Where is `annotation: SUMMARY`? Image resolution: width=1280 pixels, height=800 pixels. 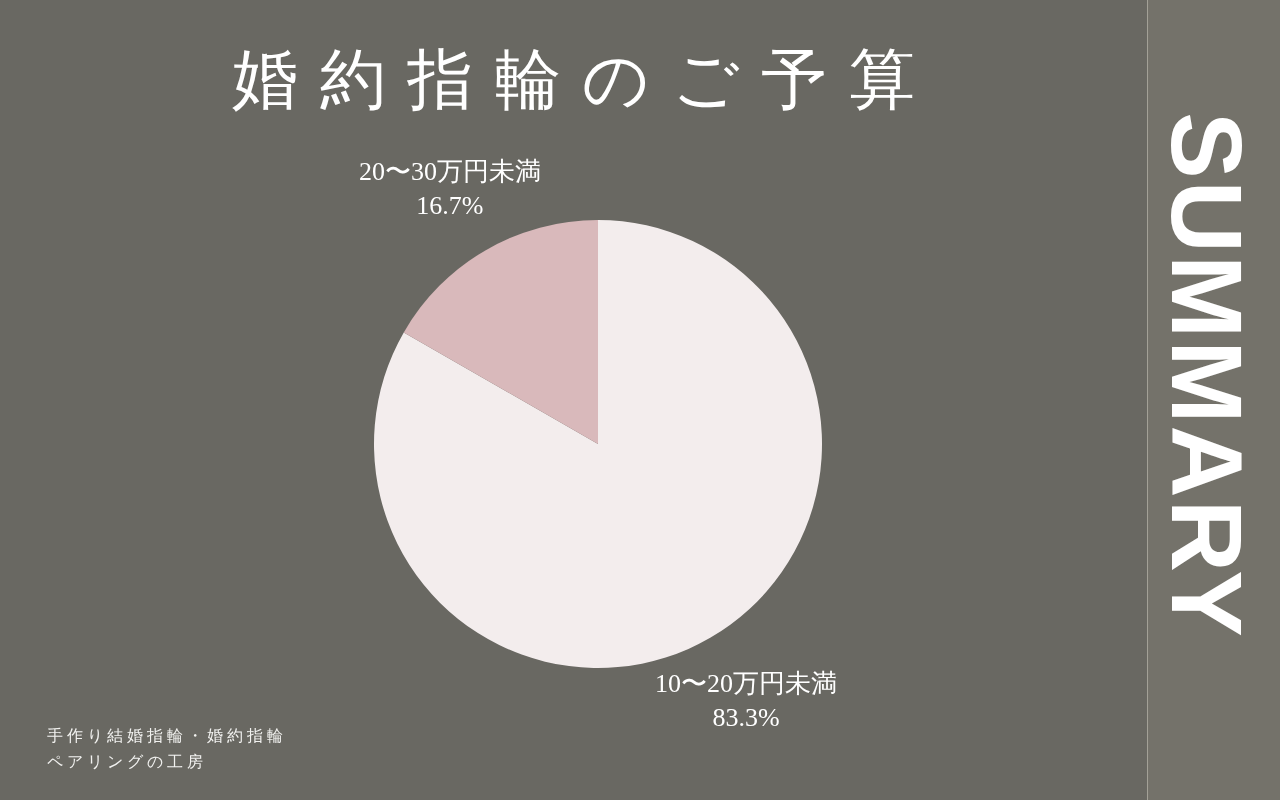 annotation: SUMMARY is located at coordinates (1207, 375).